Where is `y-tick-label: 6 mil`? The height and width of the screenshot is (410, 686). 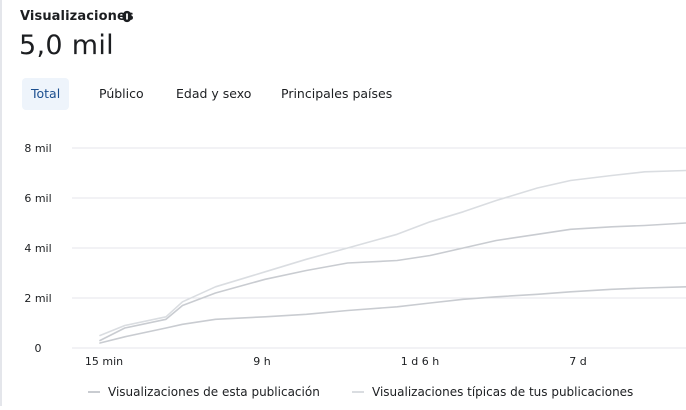 y-tick-label: 6 mil is located at coordinates (37, 198).